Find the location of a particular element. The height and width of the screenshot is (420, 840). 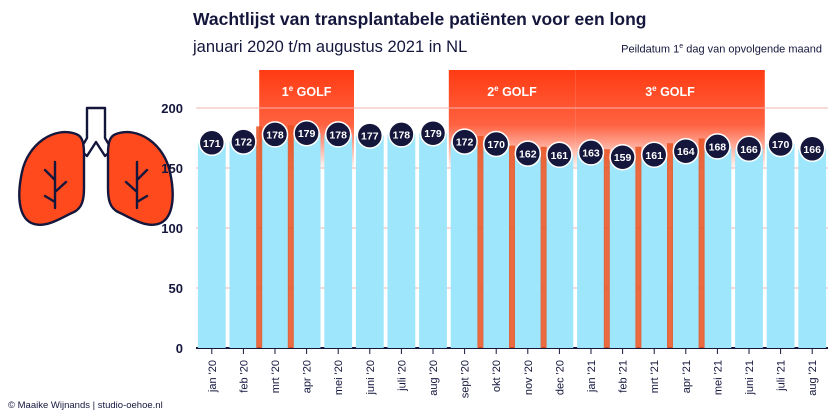

data-label: 164 is located at coordinates (686, 152).